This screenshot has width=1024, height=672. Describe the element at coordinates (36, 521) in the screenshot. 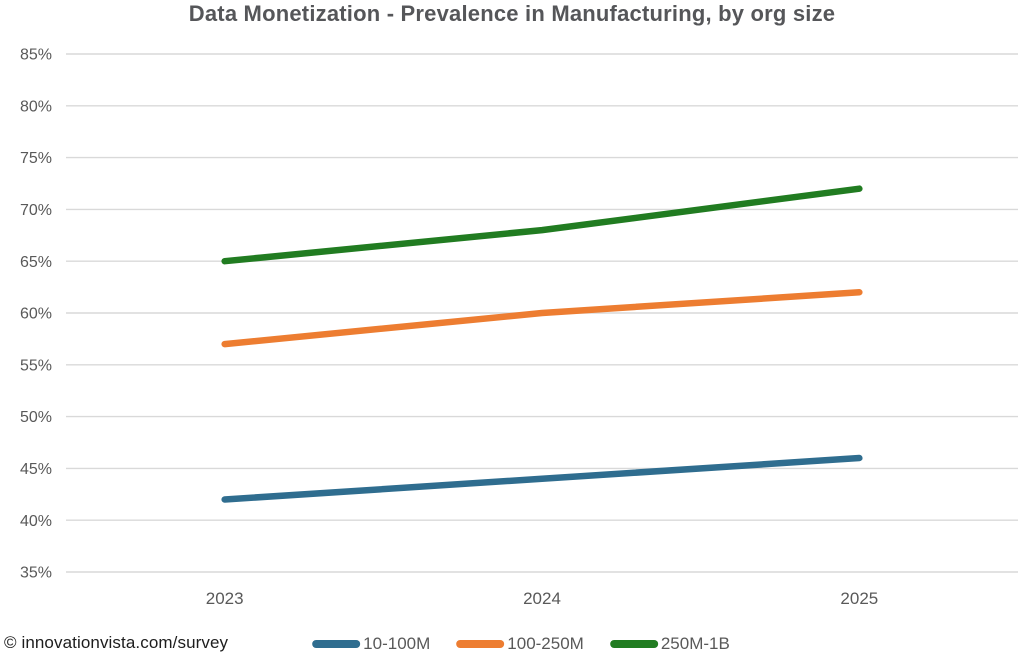

I see `y-tick-label: 40%` at that location.